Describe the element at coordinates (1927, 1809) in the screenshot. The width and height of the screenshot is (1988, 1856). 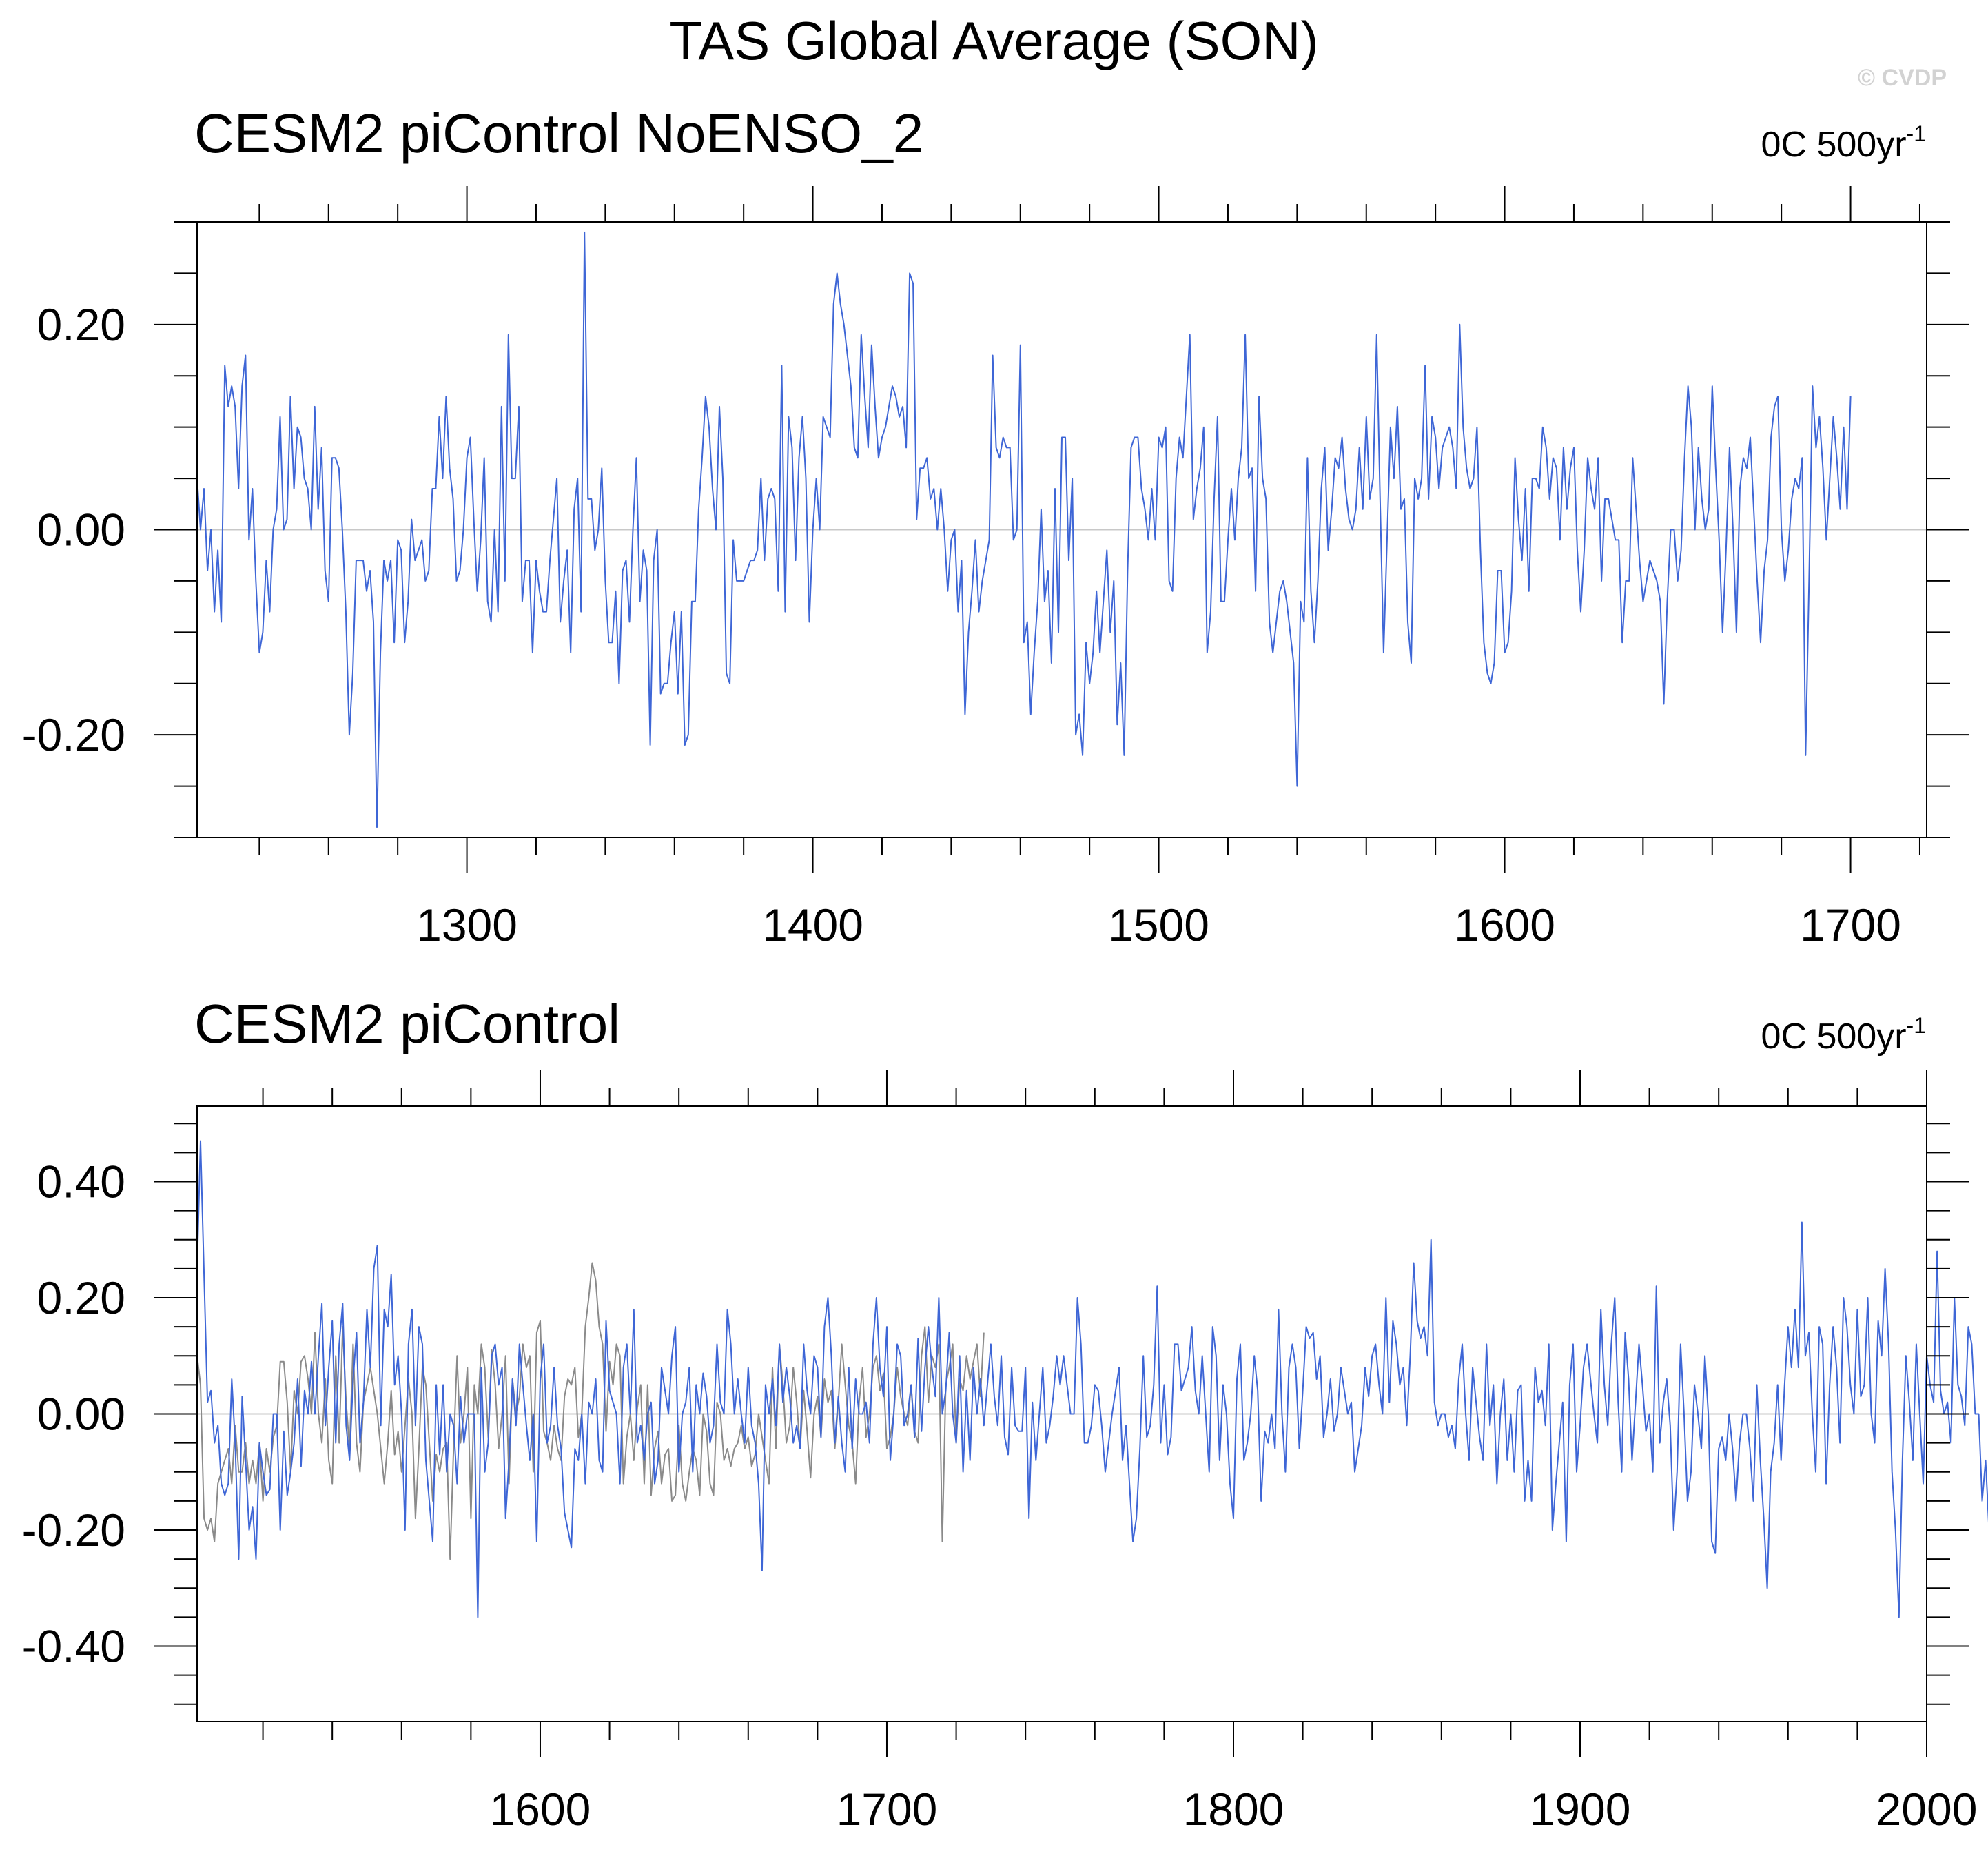
I see `x-tick-label: 2000` at that location.